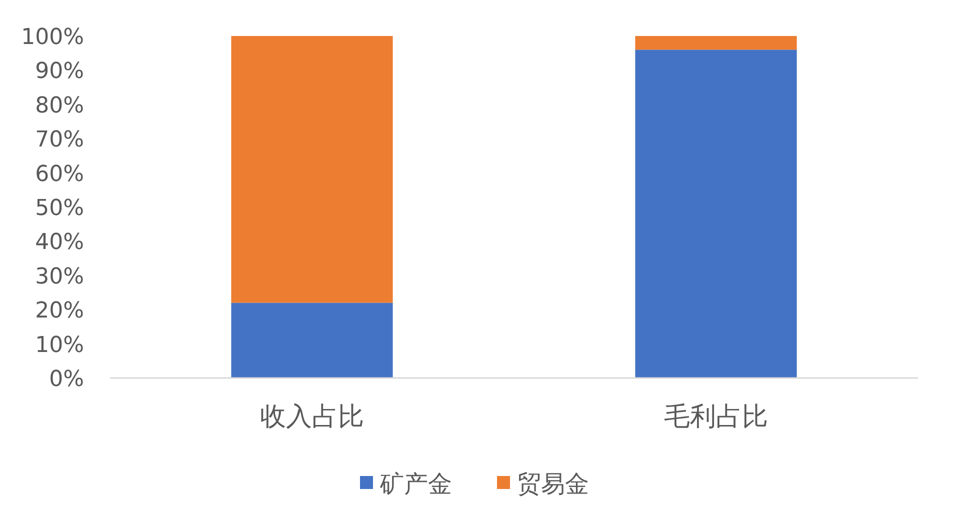 The image size is (958, 530). What do you see at coordinates (52, 37) in the screenshot?
I see `y-tick-label: 100%` at bounding box center [52, 37].